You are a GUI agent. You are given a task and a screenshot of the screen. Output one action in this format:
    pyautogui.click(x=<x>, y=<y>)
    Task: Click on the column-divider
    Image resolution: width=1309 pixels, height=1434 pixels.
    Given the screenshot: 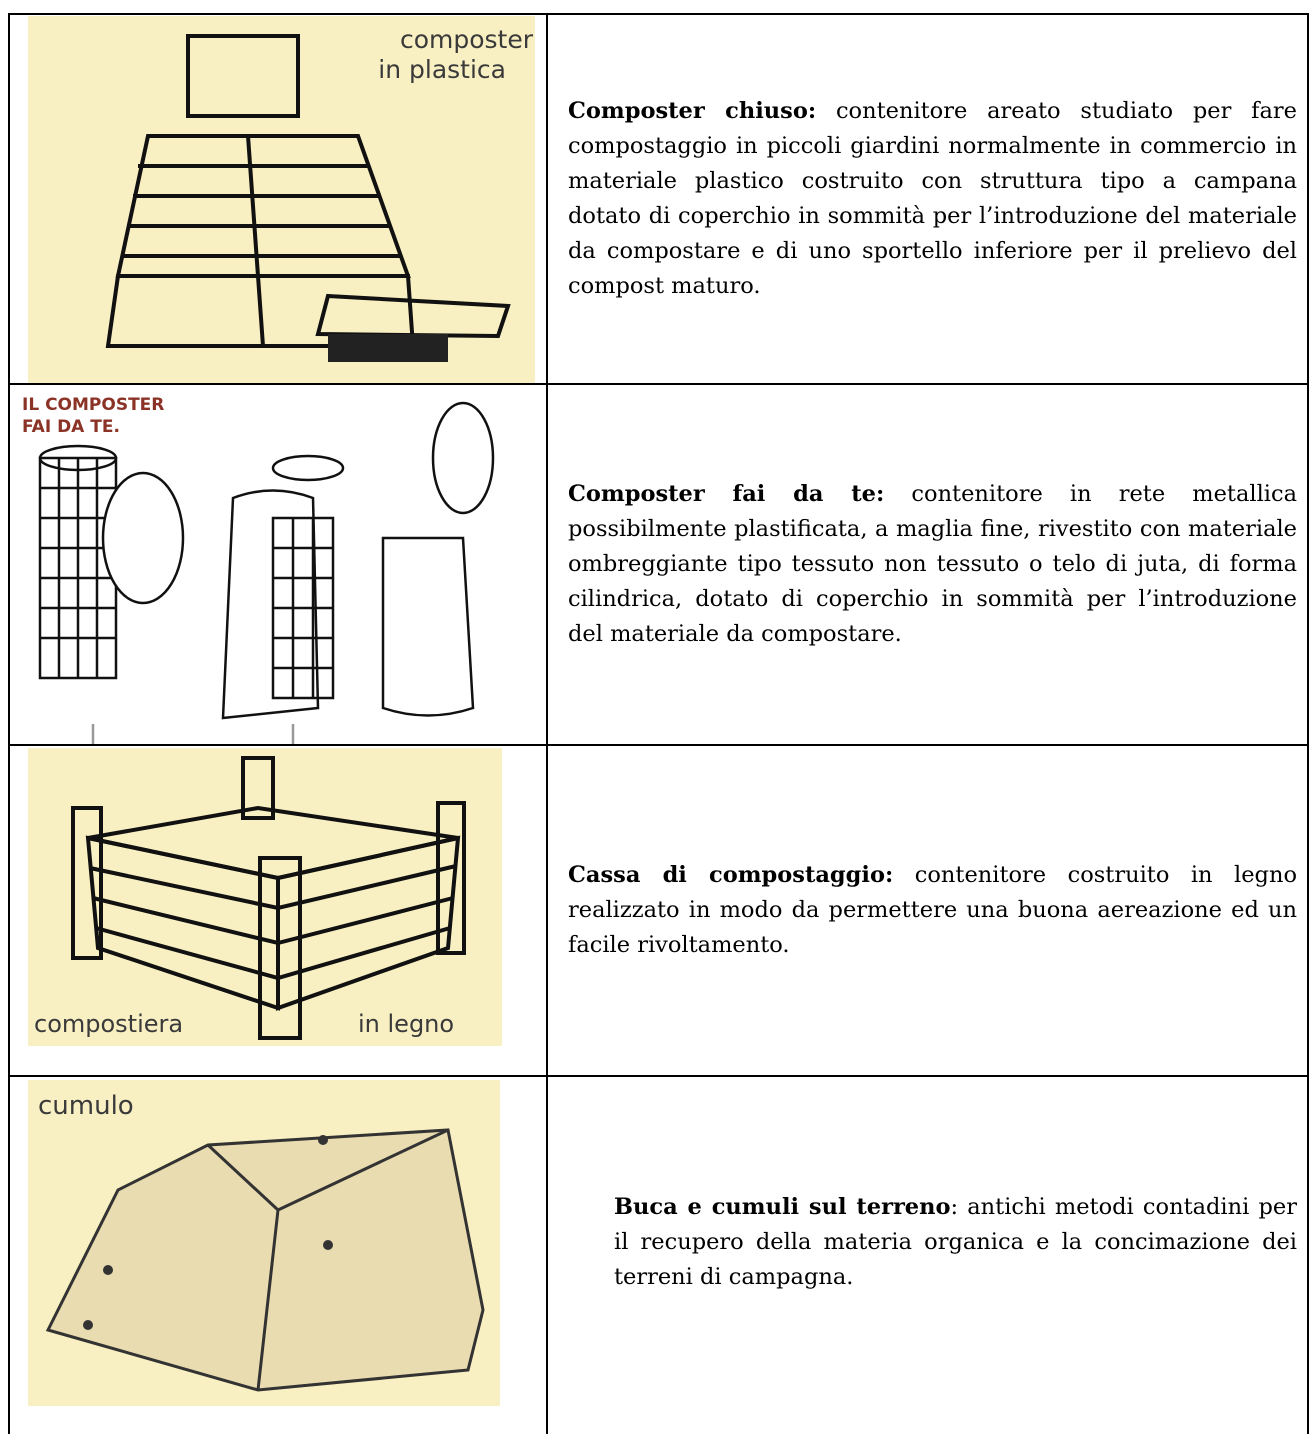 What is the action you would take?
    pyautogui.click(x=547, y=723)
    